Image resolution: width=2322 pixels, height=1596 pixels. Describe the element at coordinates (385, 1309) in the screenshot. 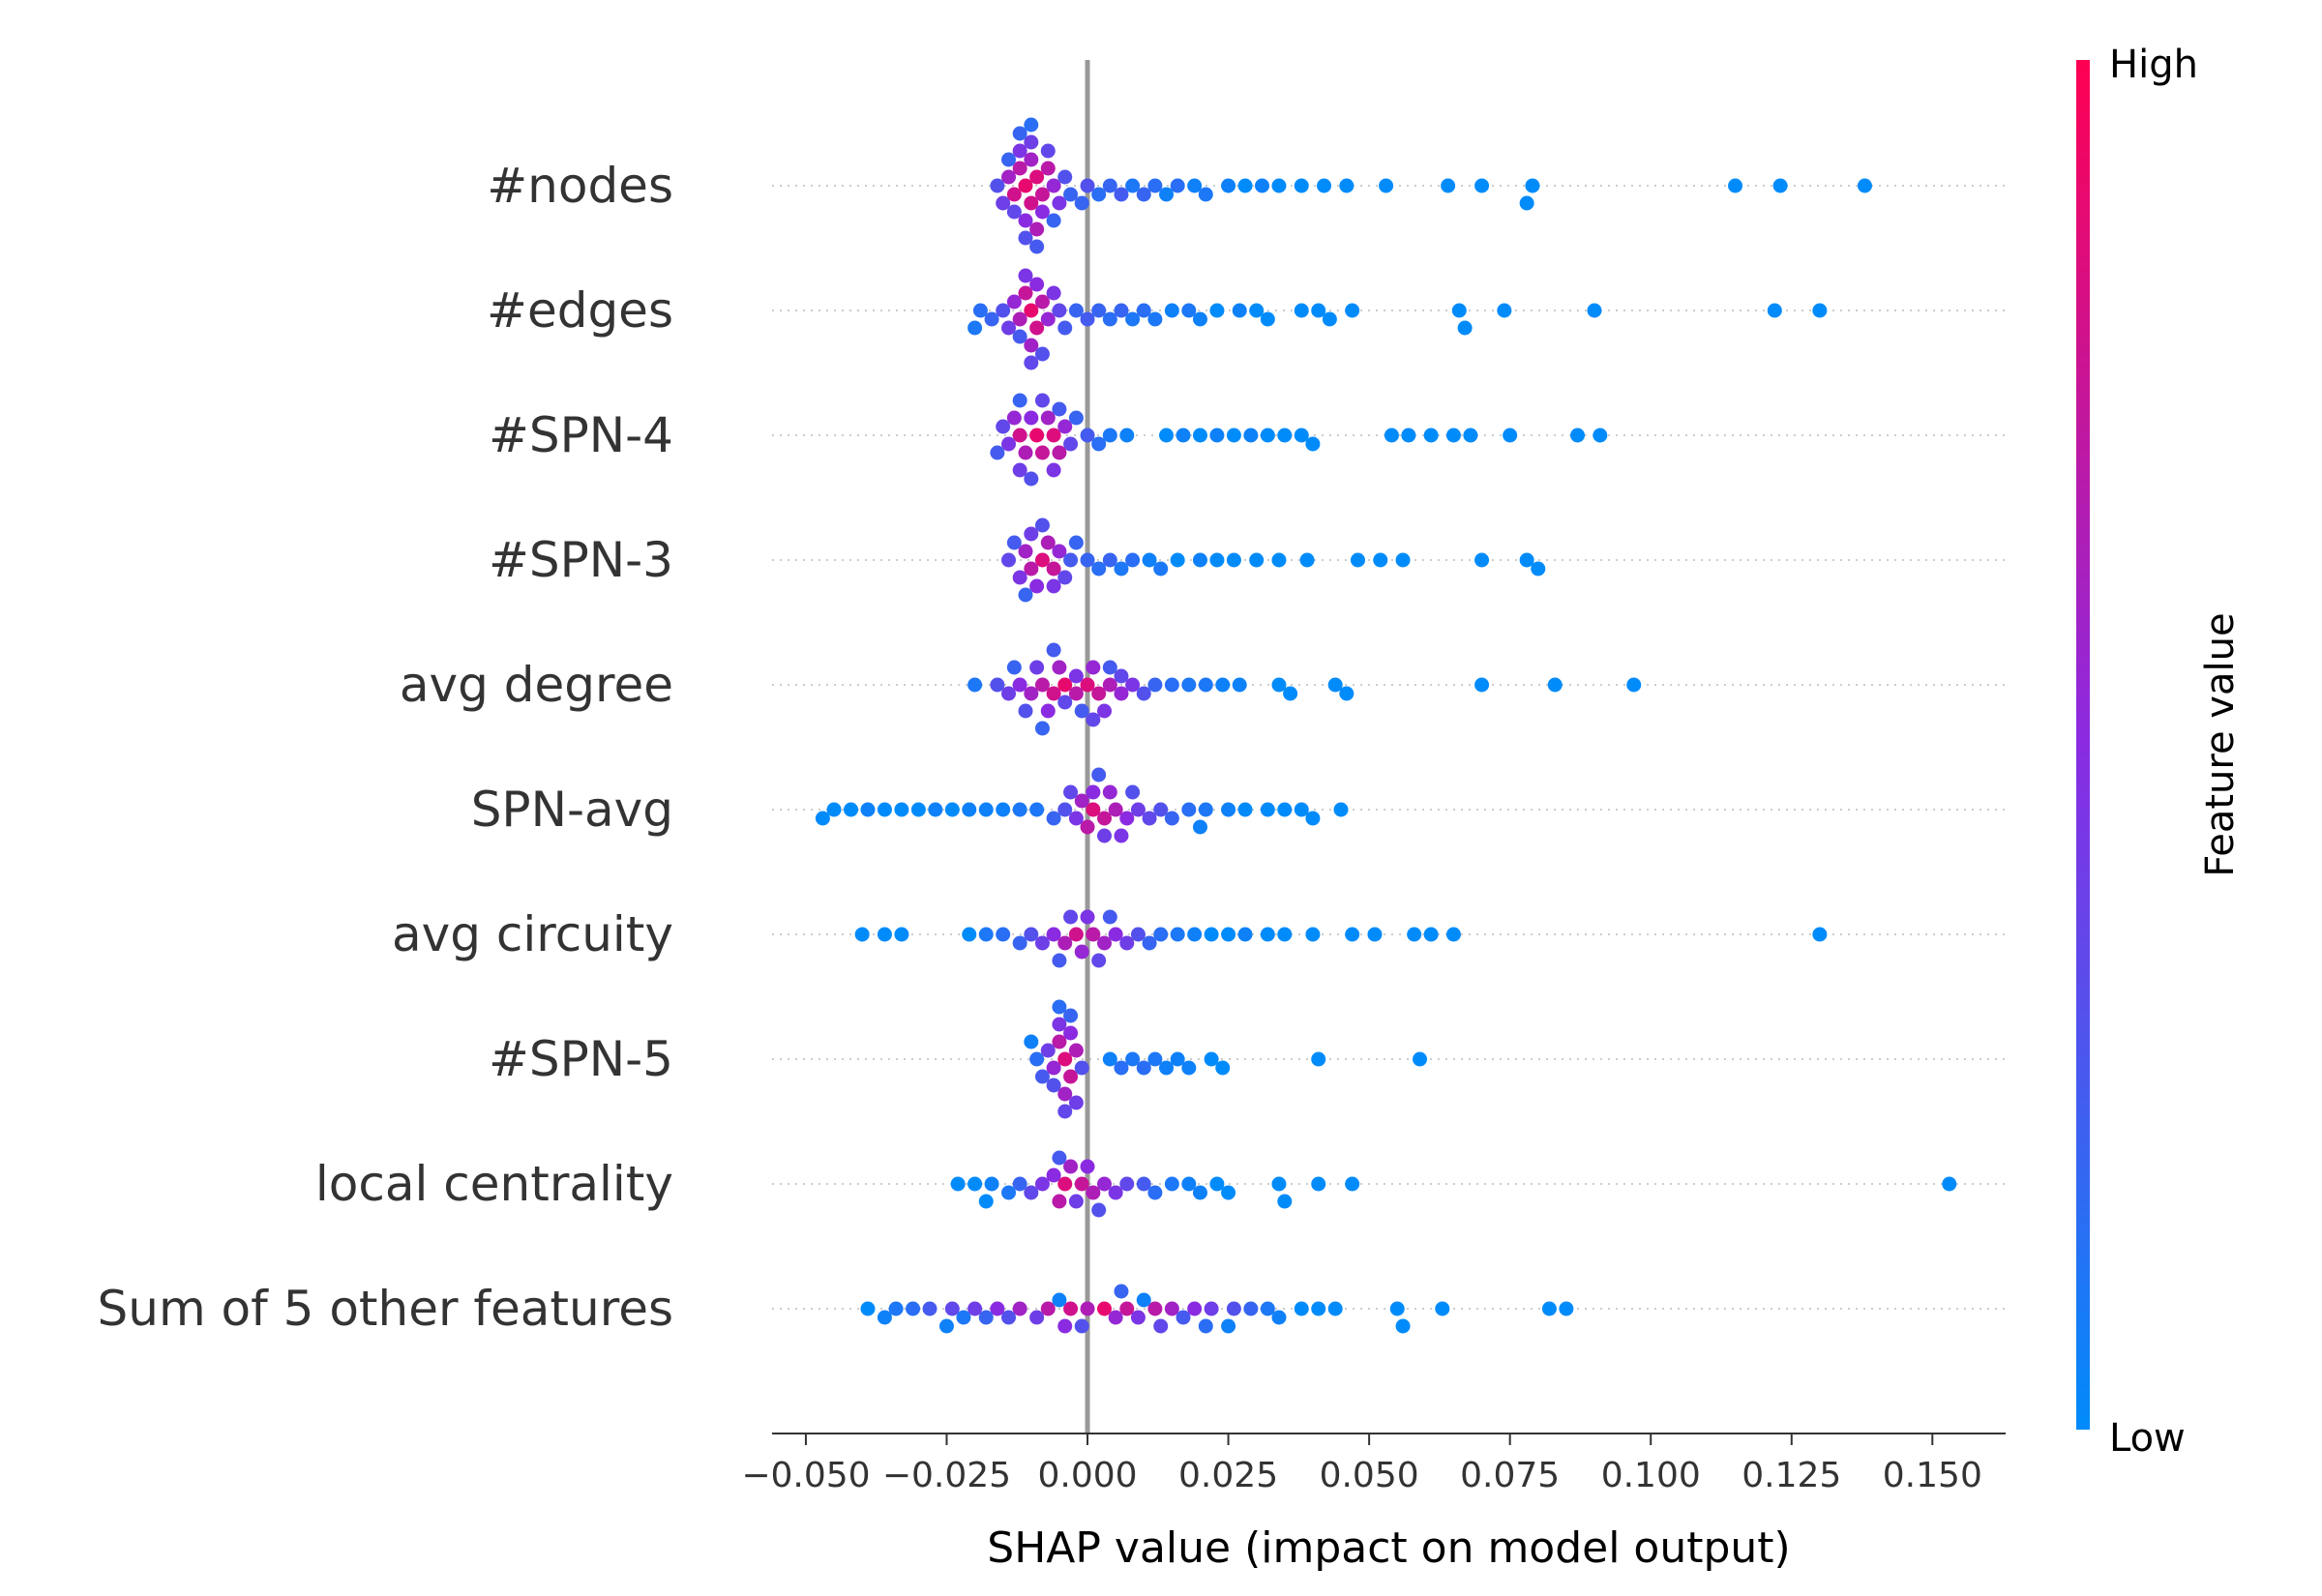

I see `feature-label: Sum of 5 other features` at that location.